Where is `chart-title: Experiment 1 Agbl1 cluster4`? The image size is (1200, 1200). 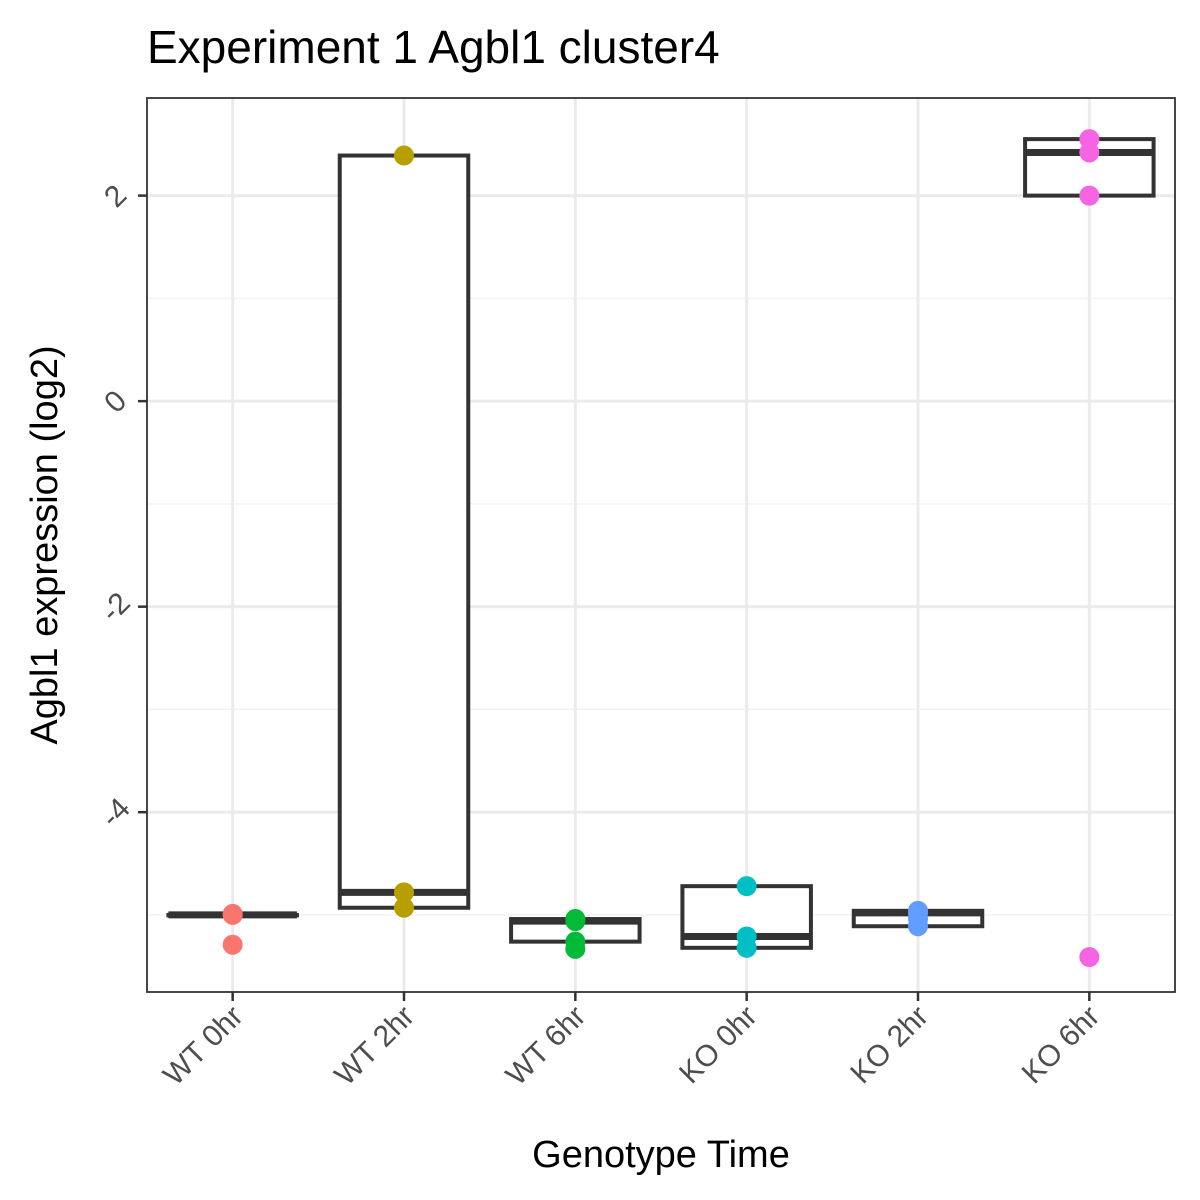
chart-title: Experiment 1 Agbl1 cluster4 is located at coordinates (433, 47).